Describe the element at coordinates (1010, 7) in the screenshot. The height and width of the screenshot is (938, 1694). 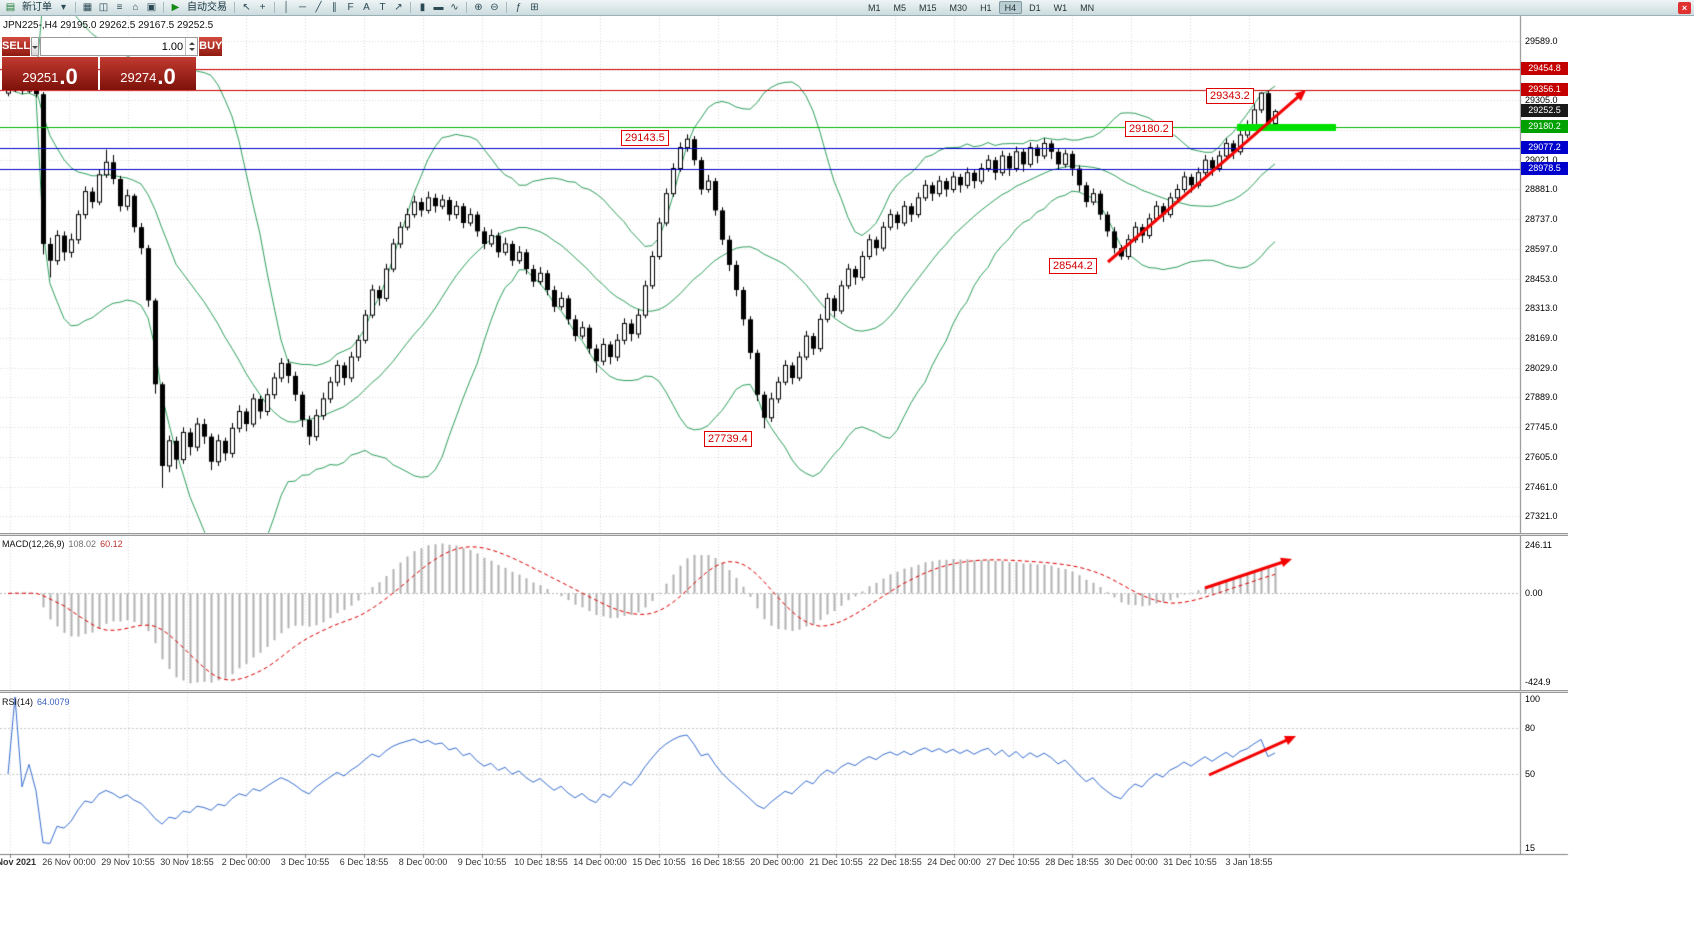
I see `timeframe-button-H4: H4` at that location.